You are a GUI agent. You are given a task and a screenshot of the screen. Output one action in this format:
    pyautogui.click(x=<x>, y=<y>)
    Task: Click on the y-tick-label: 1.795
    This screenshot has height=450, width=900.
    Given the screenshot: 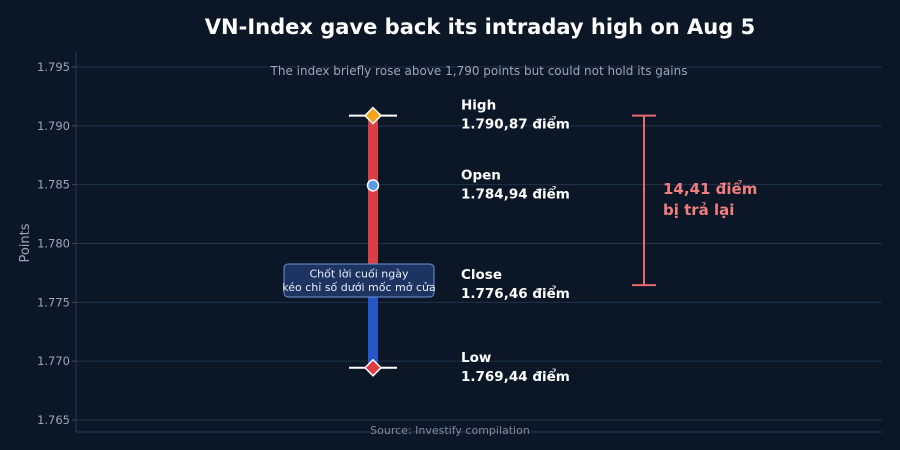 What is the action you would take?
    pyautogui.click(x=53, y=67)
    